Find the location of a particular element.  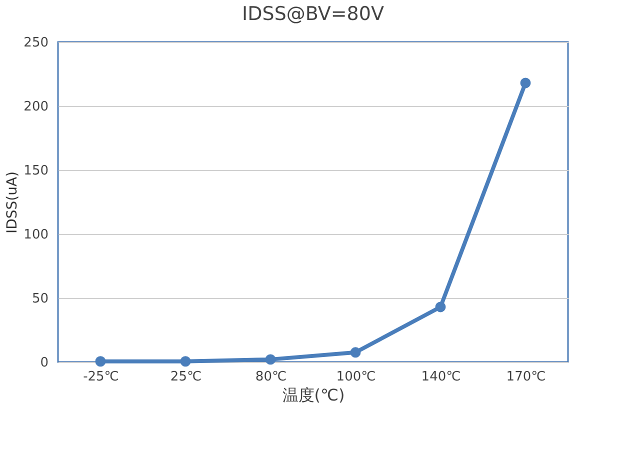

y-tick-label: 200 is located at coordinates (36, 107).